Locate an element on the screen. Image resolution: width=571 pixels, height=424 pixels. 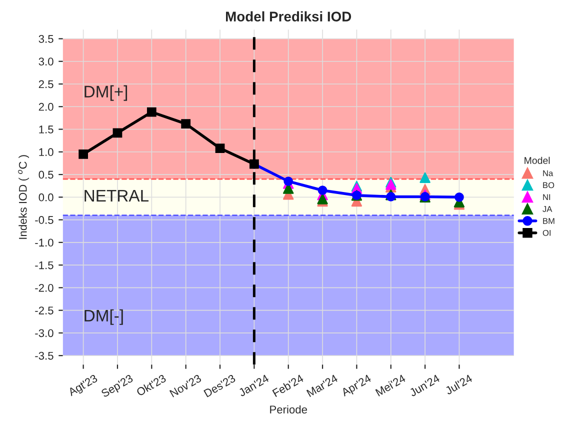
y-tick-label: 2.5 is located at coordinates (46, 84).